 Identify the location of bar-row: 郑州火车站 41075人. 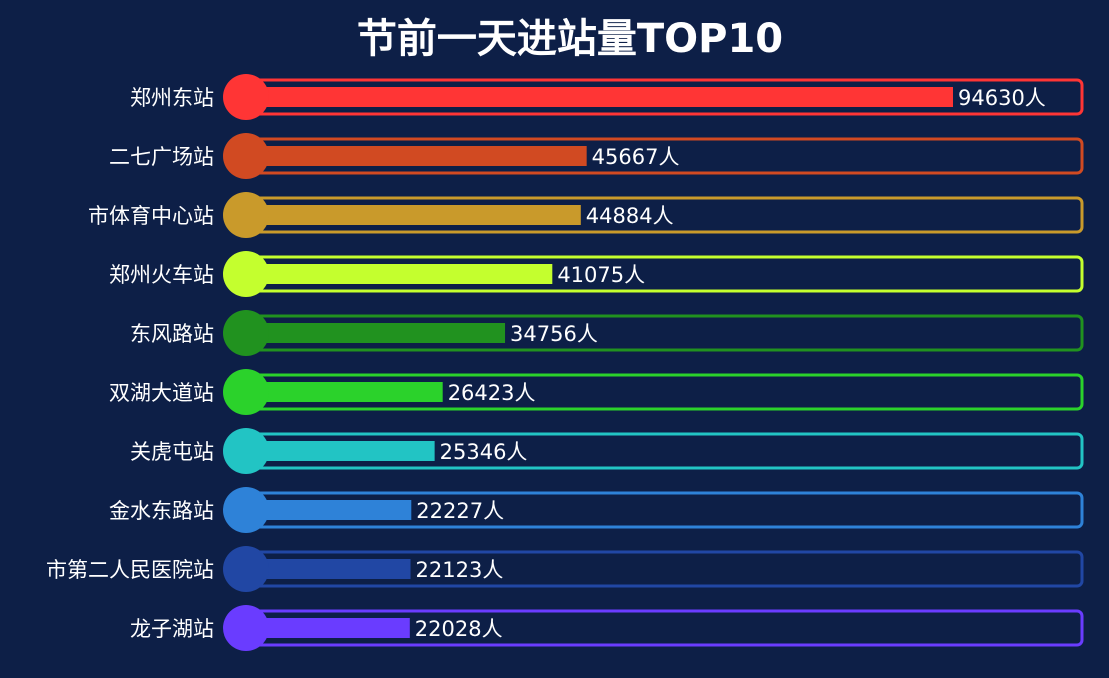
(596, 274).